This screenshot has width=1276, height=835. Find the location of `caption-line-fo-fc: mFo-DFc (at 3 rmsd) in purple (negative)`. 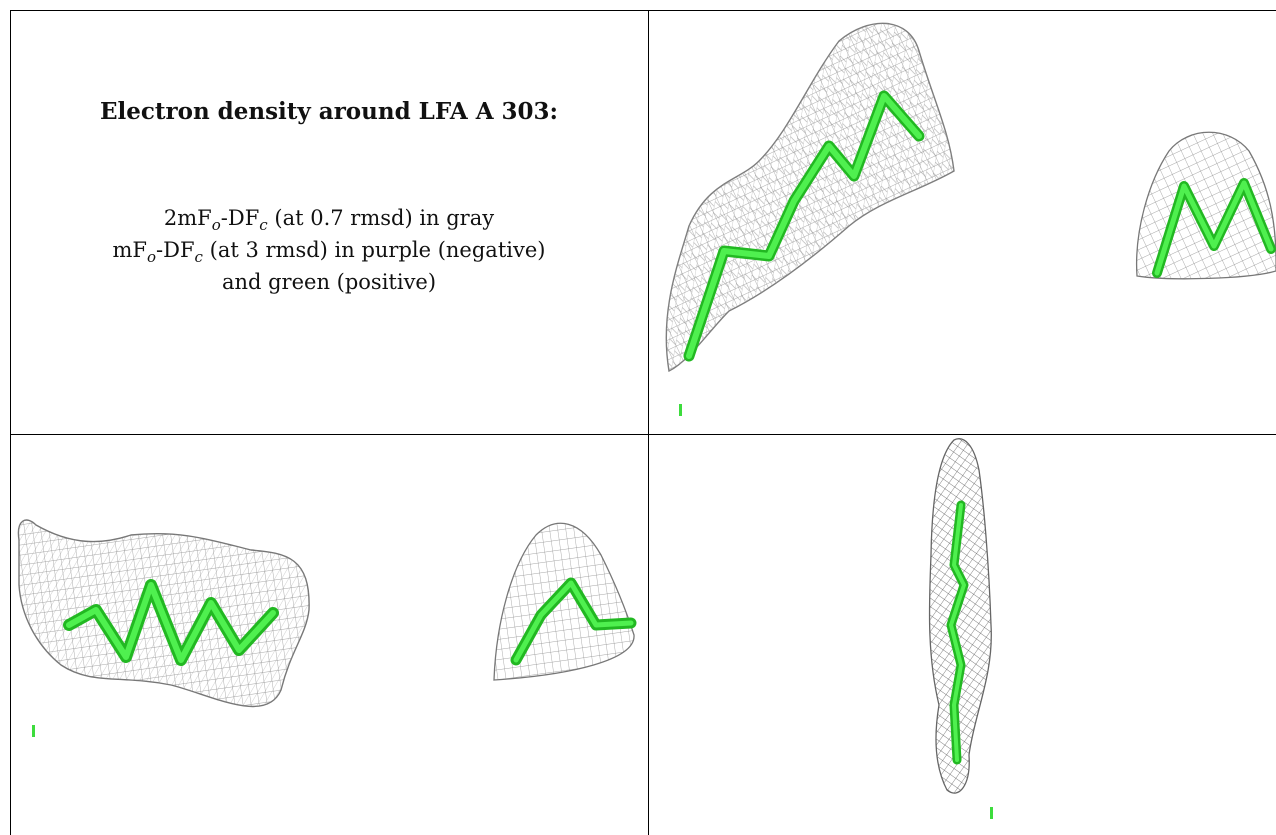

caption-line-fo-fc: mFo-DFc (at 3 rmsd) in purple (negative) is located at coordinates (329, 252).